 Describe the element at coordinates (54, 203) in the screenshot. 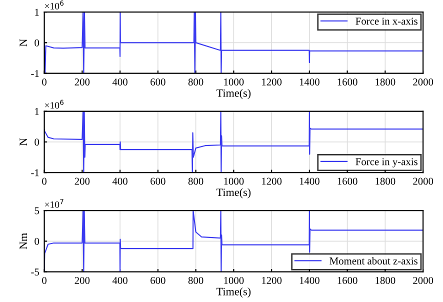

I see `text: ×10$^{7}$` at that location.